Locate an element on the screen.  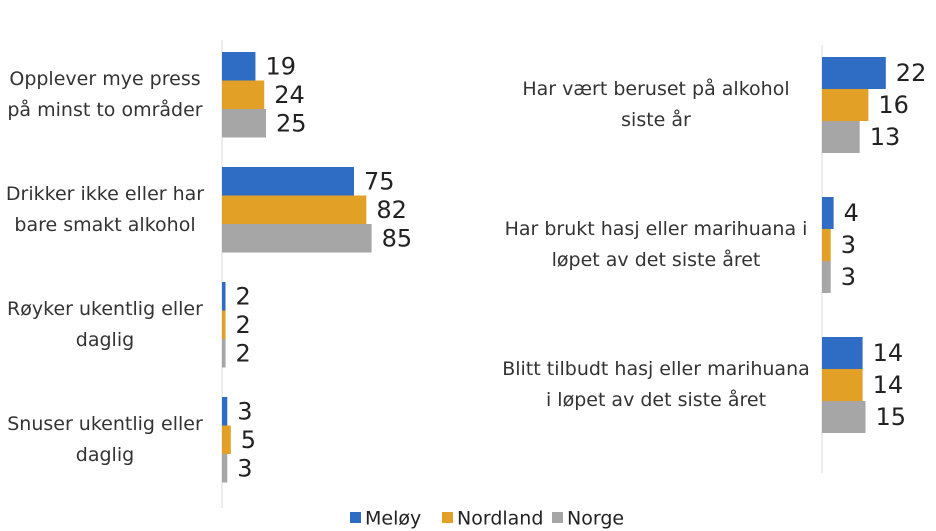
category-label: Snuser ukentlig eller daglig is located at coordinates (105, 439).